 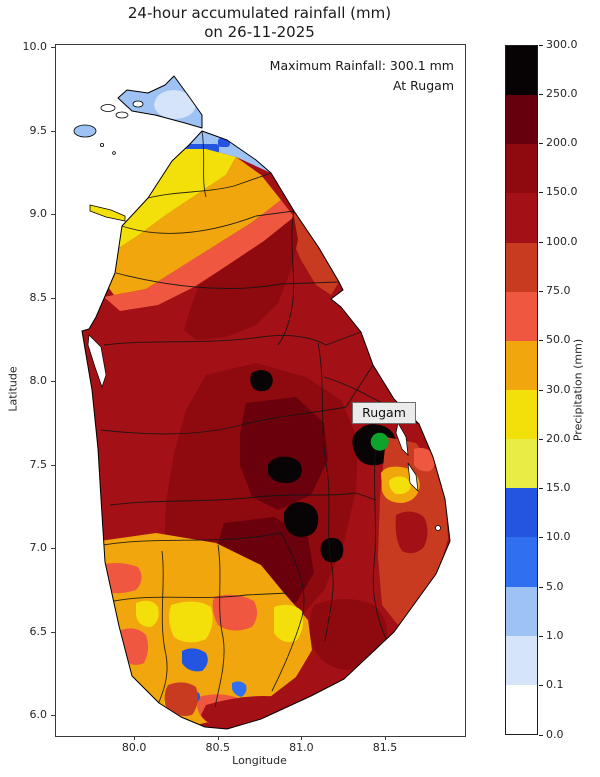 I want to click on colorbar-tick-label: 30.0, so click(x=558, y=389).